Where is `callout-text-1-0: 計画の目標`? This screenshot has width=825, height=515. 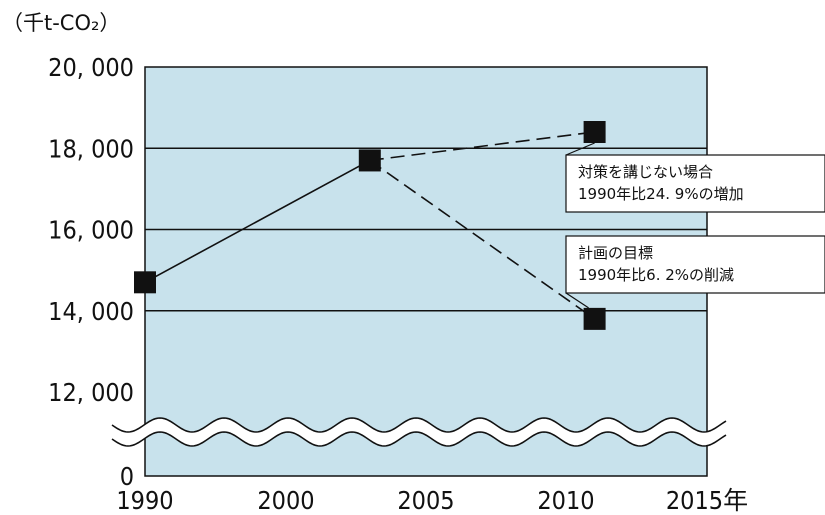
callout-text-1-0: 計画の目標 is located at coordinates (615, 253).